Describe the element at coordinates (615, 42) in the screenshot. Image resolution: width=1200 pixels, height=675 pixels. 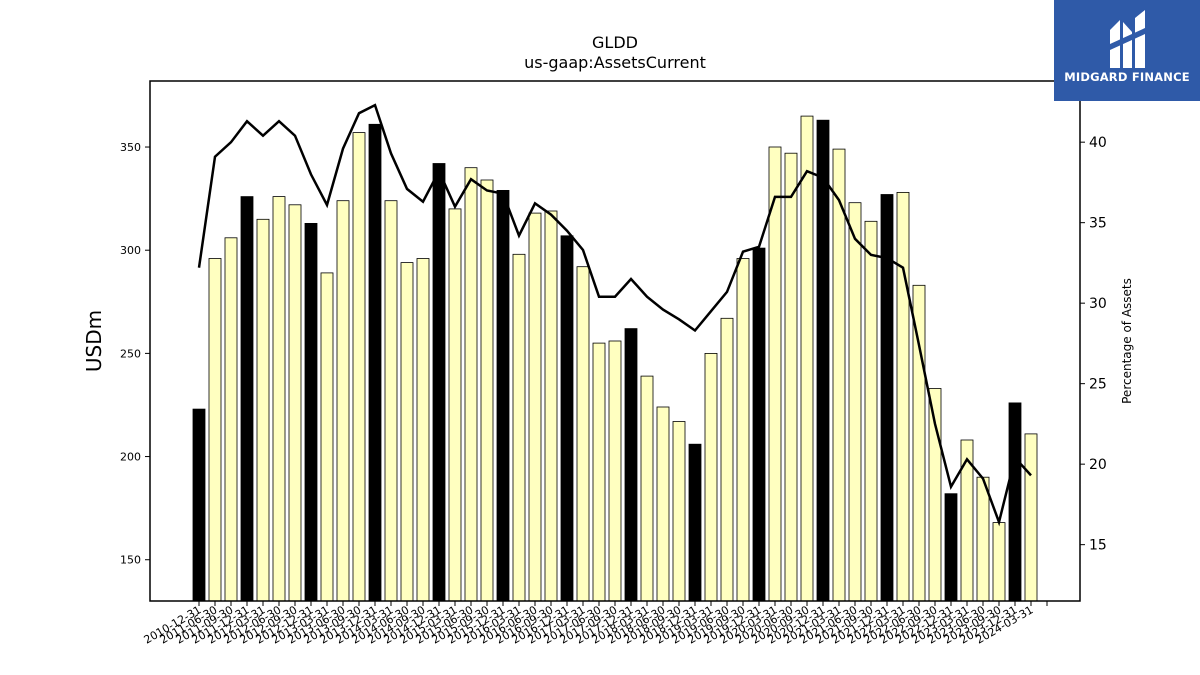
I see `chart-title: GLDD` at that location.